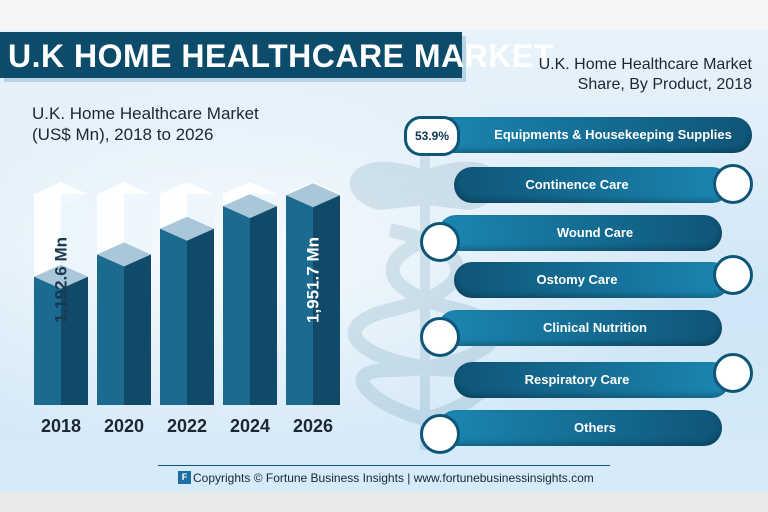 The width and height of the screenshot is (768, 512). Describe the element at coordinates (250, 426) in the screenshot. I see `x-tick-label: 2024` at that location.